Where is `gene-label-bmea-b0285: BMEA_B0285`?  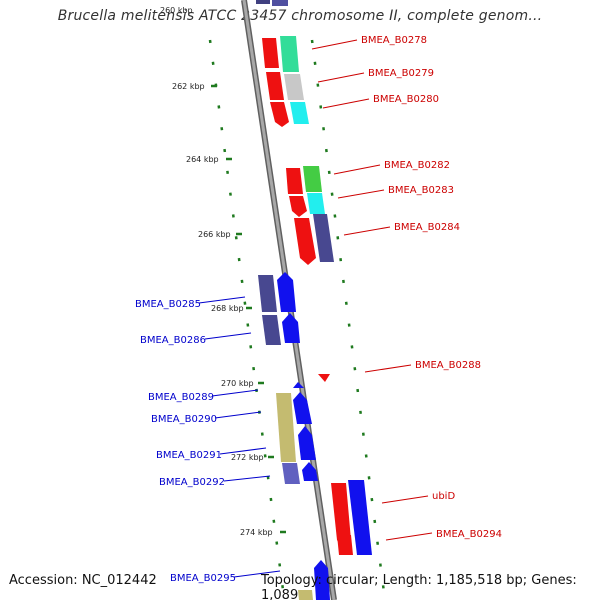 gene-label-bmea-b0285: BMEA_B0285 is located at coordinates (168, 304).